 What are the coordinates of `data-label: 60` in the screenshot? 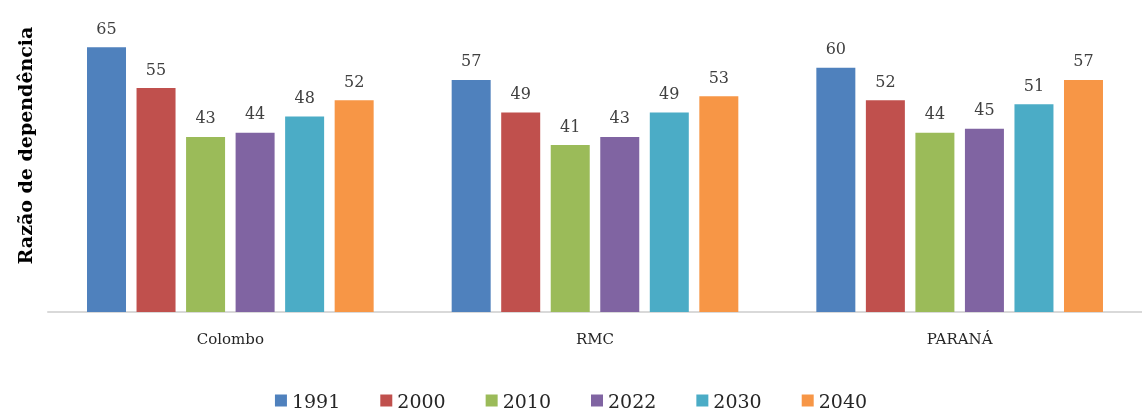 It's located at (836, 49).